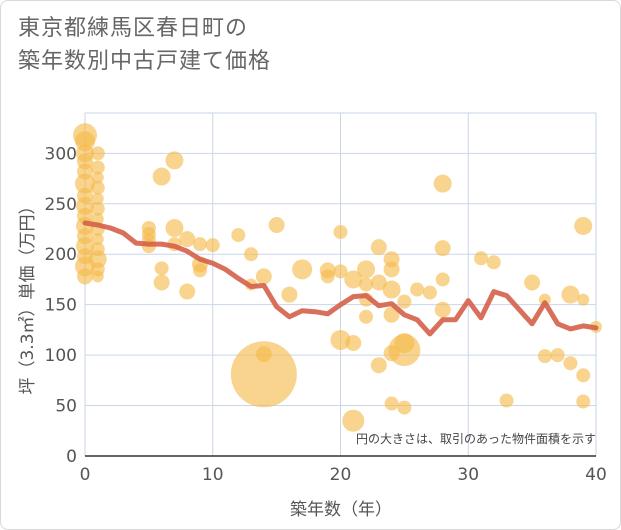 The height and width of the screenshot is (530, 621). I want to click on x-tick-label: 30, so click(468, 475).